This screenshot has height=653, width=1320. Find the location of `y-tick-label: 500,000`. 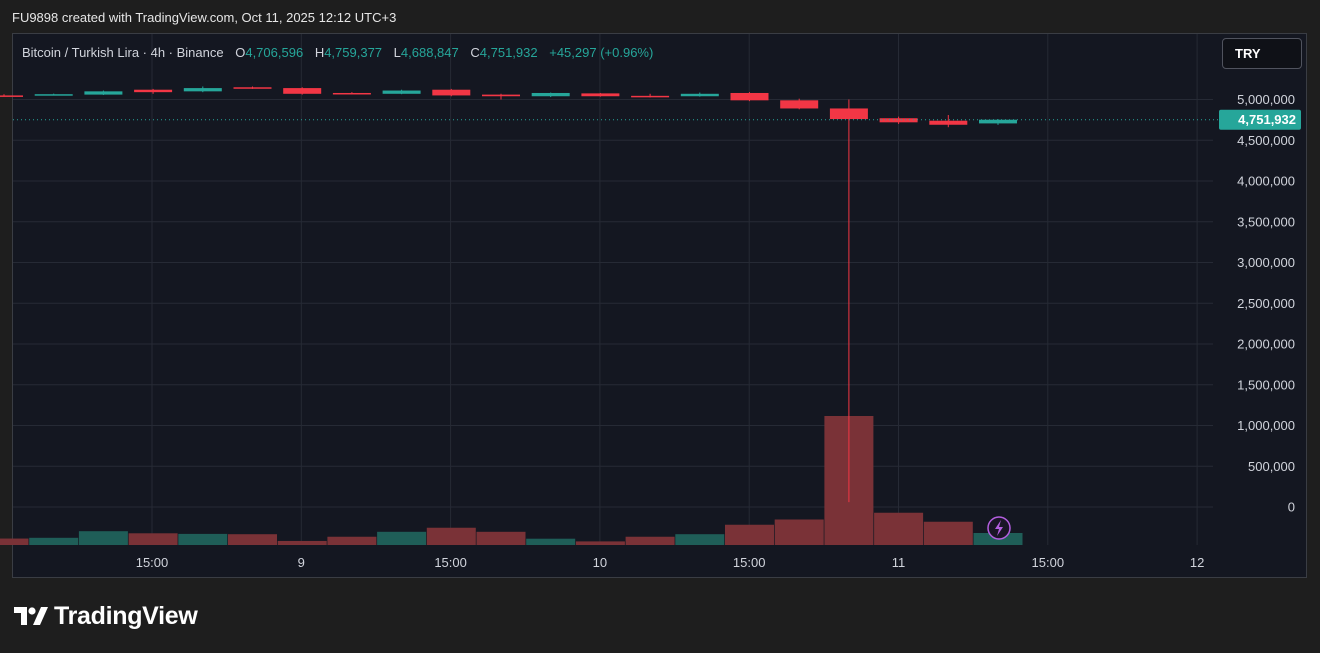

y-tick-label: 500,000 is located at coordinates (1271, 466).